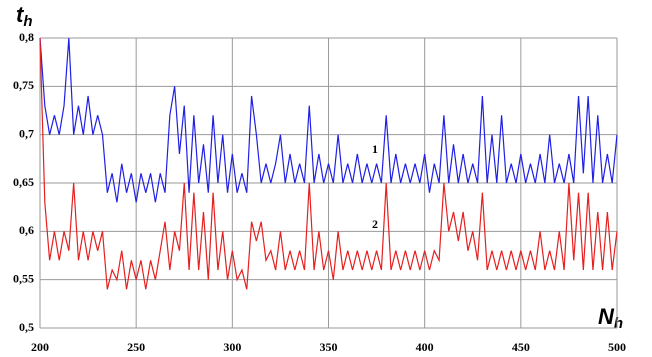  Describe the element at coordinates (20, 14) in the screenshot. I see `y-axis-title-main: t` at that location.